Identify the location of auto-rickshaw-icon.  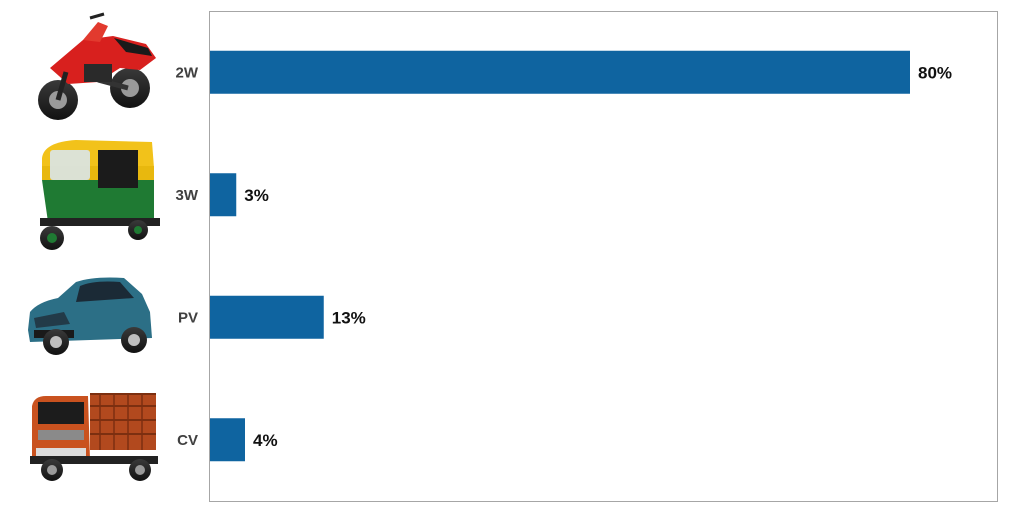
(100, 195).